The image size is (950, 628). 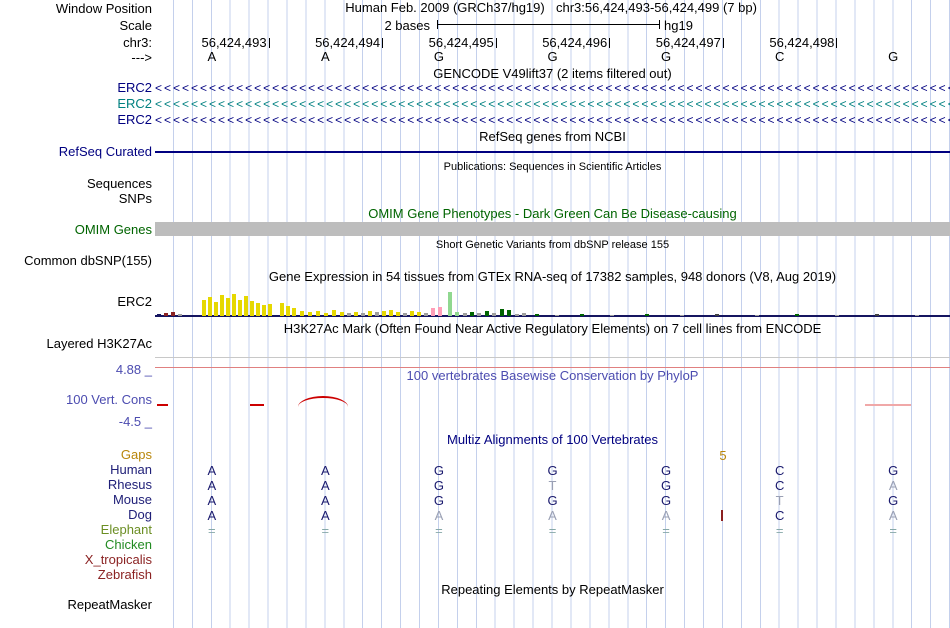 What do you see at coordinates (88, 260) in the screenshot?
I see `track-label-common-dbsnp: Common dbSNP(155)` at bounding box center [88, 260].